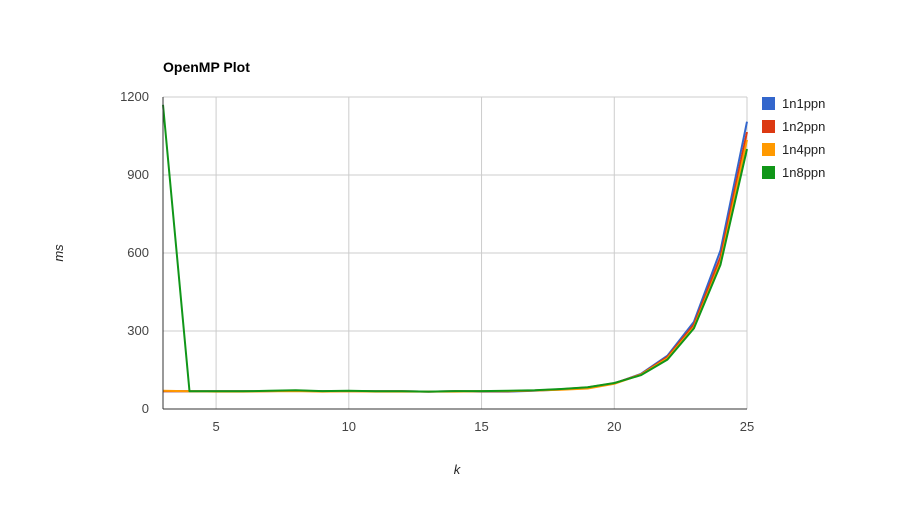 Image resolution: width=910 pixels, height=512 pixels. Describe the element at coordinates (747, 426) in the screenshot. I see `x-tick-label: 25` at that location.